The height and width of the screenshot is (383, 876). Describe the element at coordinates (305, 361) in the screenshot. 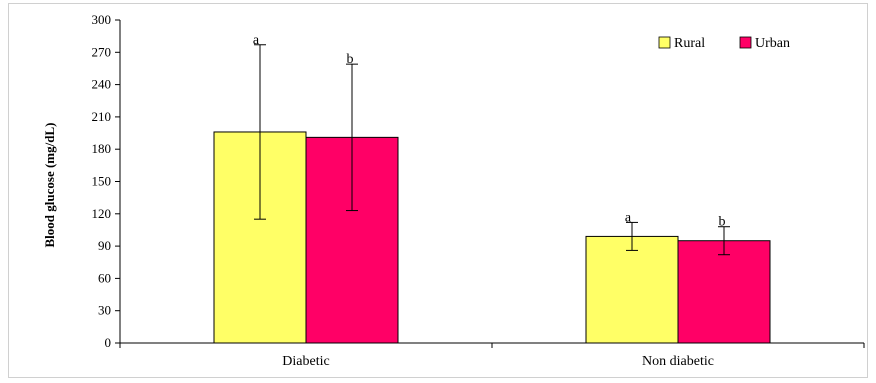

I see `x-category-label: Diabetic` at that location.